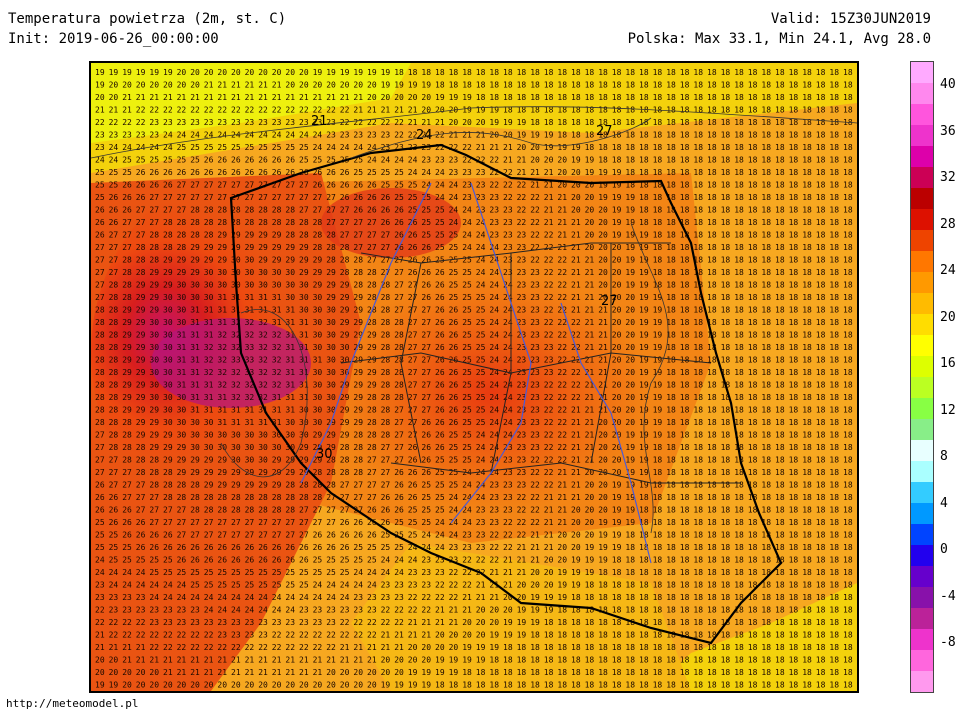 Image resolution: width=969 pixels, height=716 pixels. I want to click on footer-url: http://meteomodel.pl, so click(72, 703).